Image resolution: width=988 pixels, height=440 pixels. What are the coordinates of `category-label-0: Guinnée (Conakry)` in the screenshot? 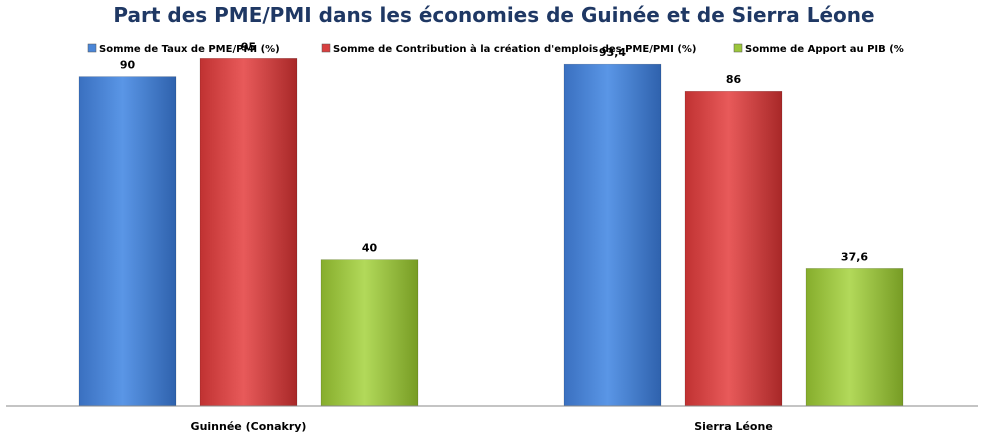 It's located at (249, 426).